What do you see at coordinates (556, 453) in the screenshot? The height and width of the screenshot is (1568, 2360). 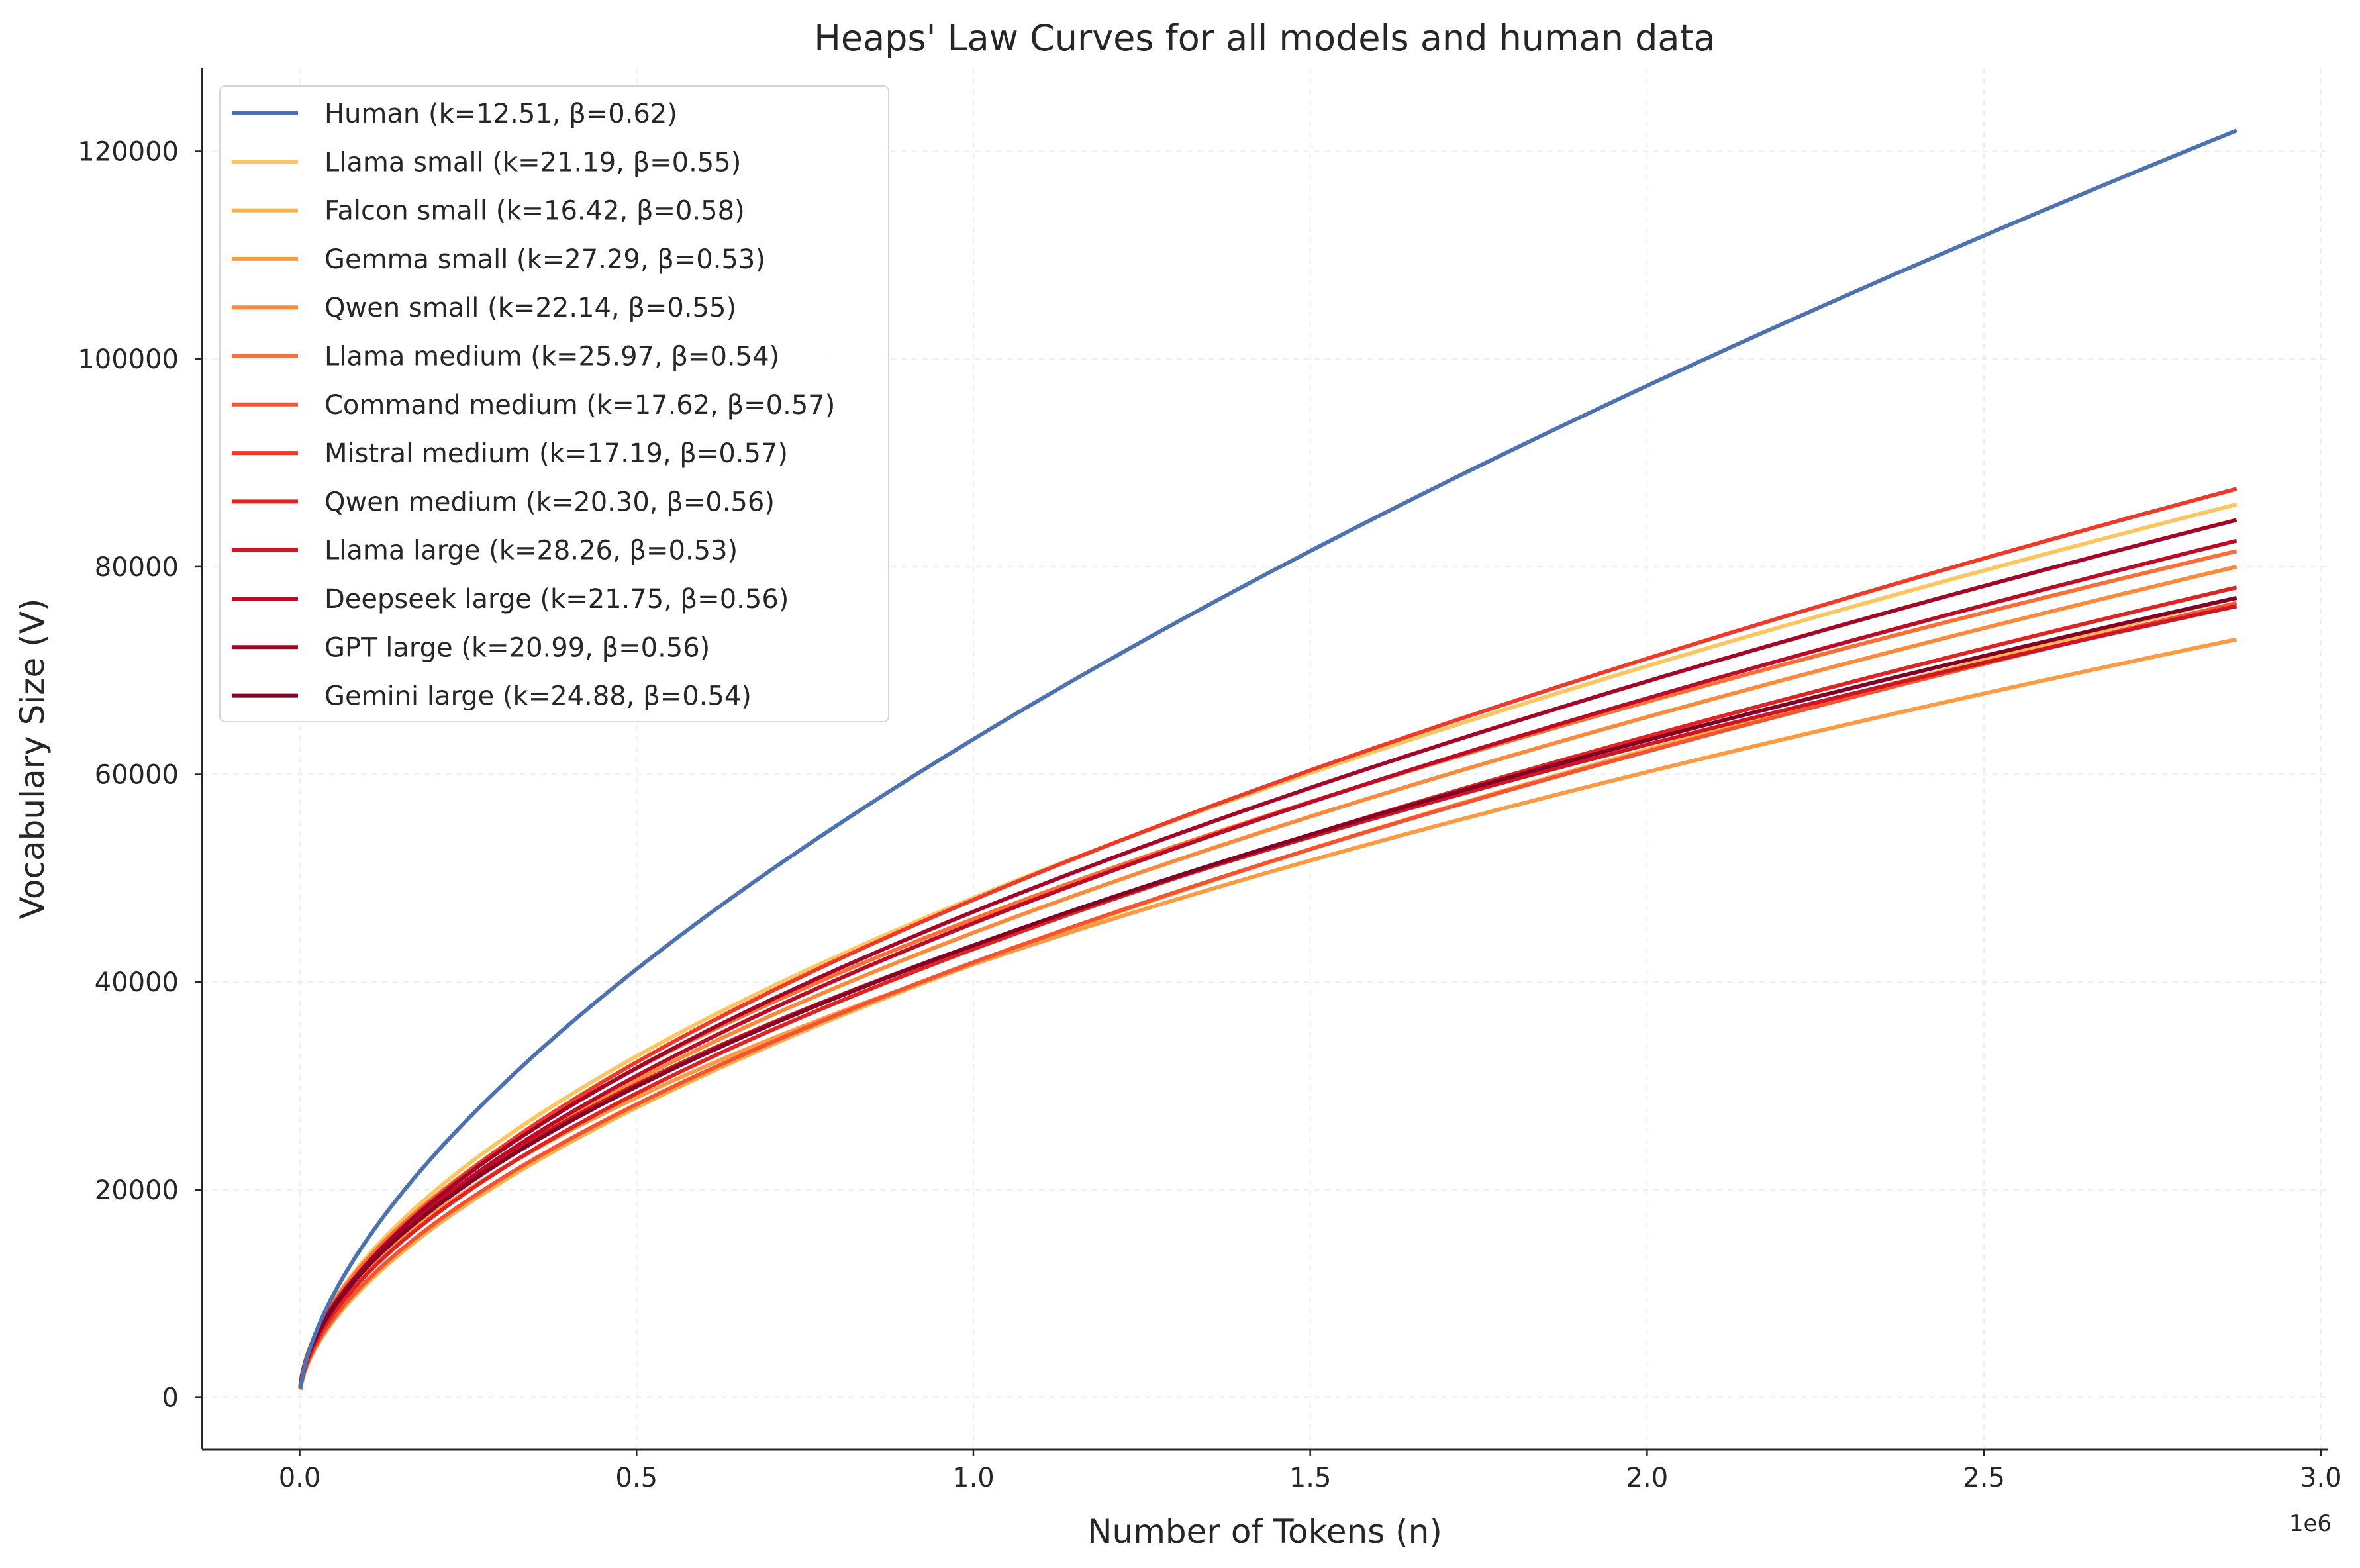 I see `legend-label-mistral-medium: Mistral medium (k=17.19, β=0.57)` at bounding box center [556, 453].